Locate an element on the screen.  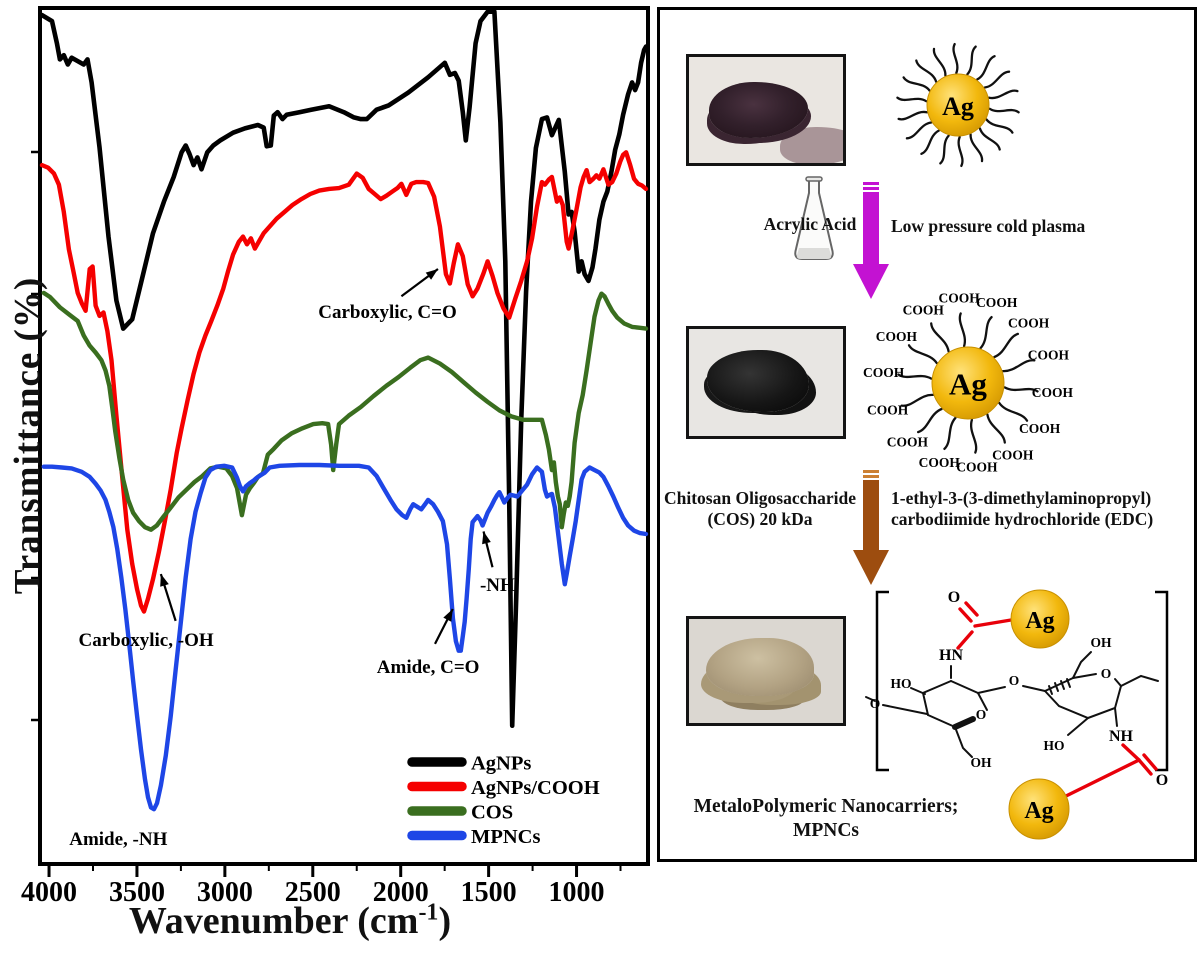
edc-reagent-line1: 1-ethyl-3-(3-dimethylaminopropyl) is located at coordinates (1021, 498).